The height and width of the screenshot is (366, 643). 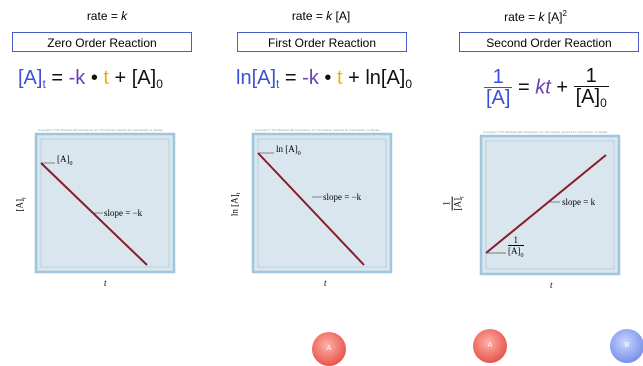 What do you see at coordinates (32, 79) in the screenshot?
I see `eq-lhs: [A]t` at bounding box center [32, 79].